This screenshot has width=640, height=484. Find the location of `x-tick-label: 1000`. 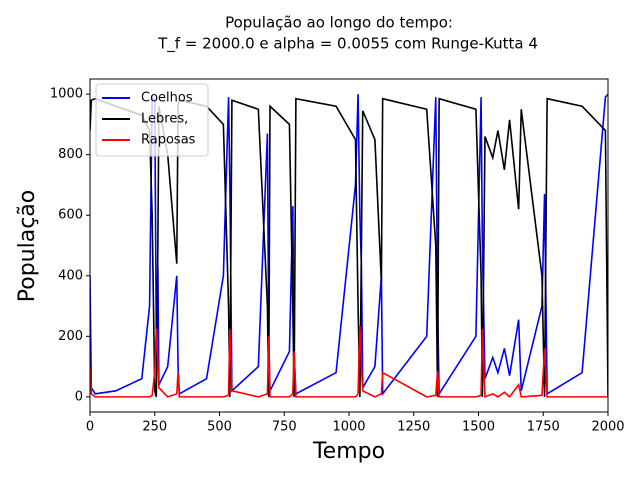

x-tick-label: 1000 is located at coordinates (348, 427).